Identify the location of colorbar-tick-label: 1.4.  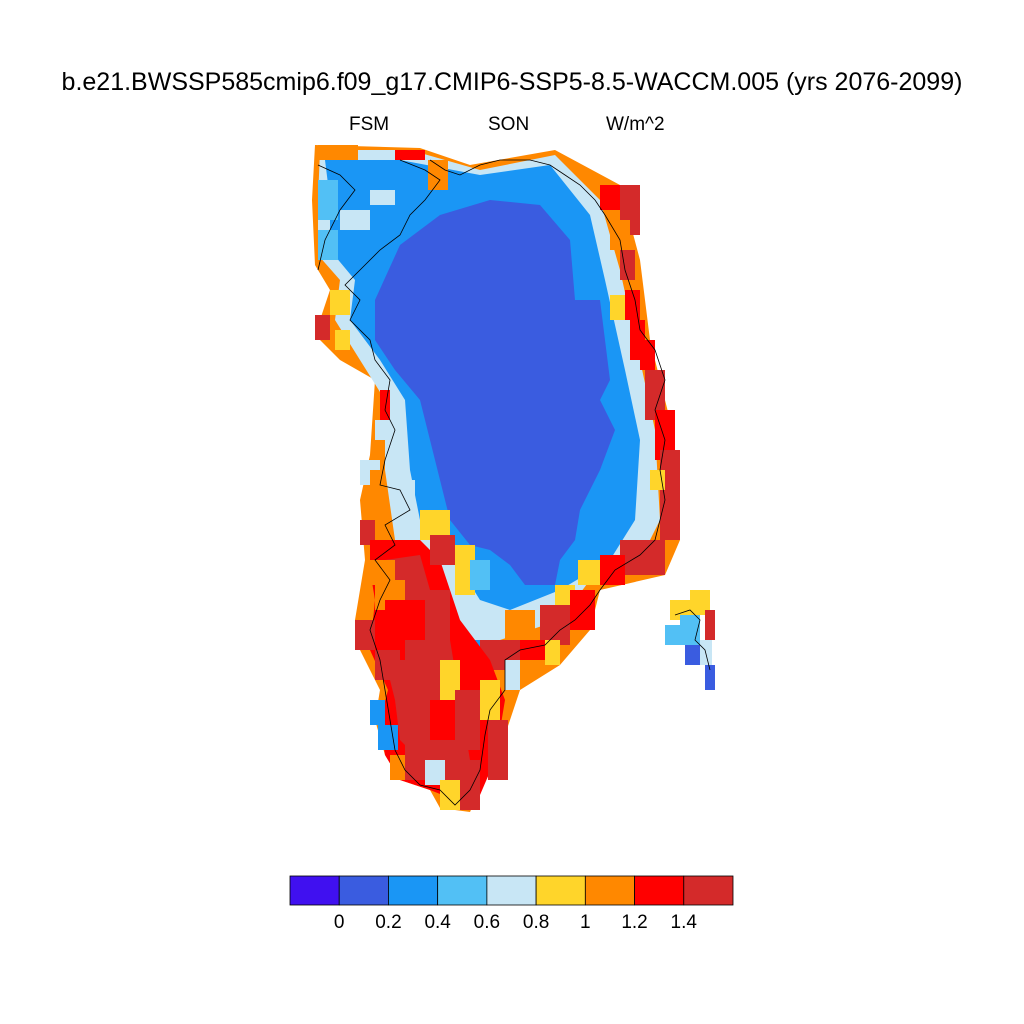
(684, 923).